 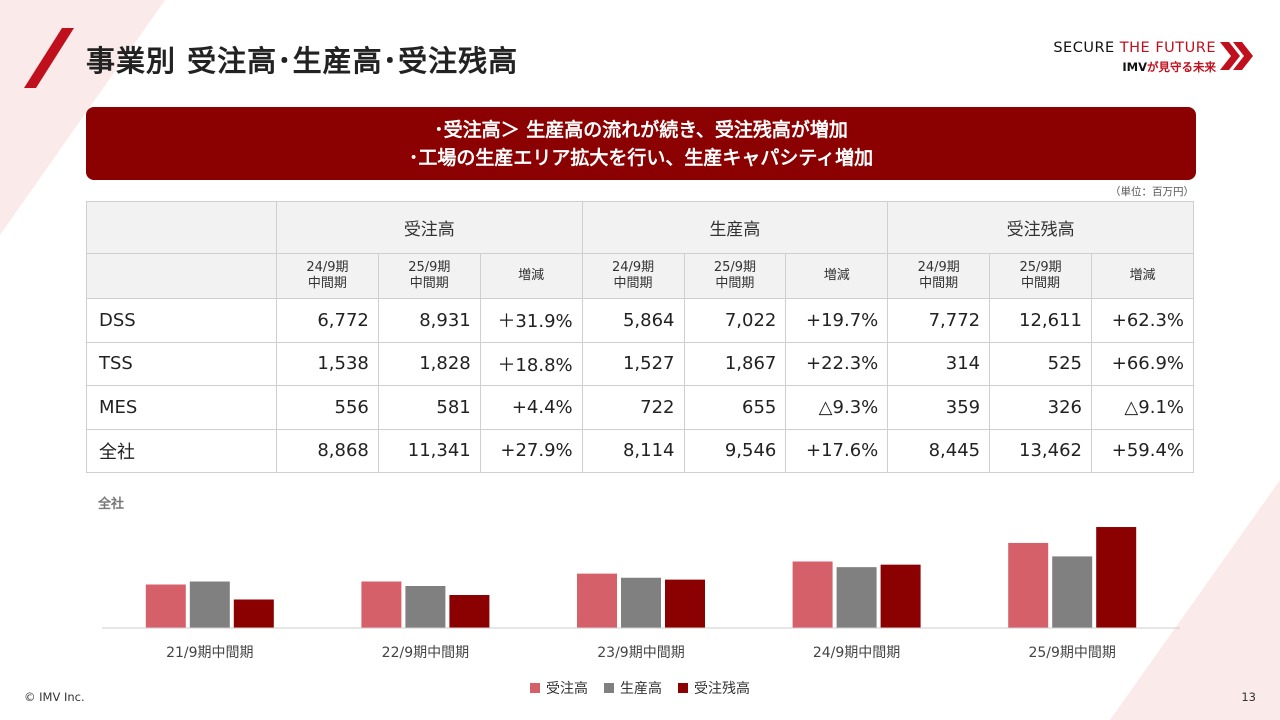 What do you see at coordinates (1248, 697) in the screenshot?
I see `page-number: 13` at bounding box center [1248, 697].